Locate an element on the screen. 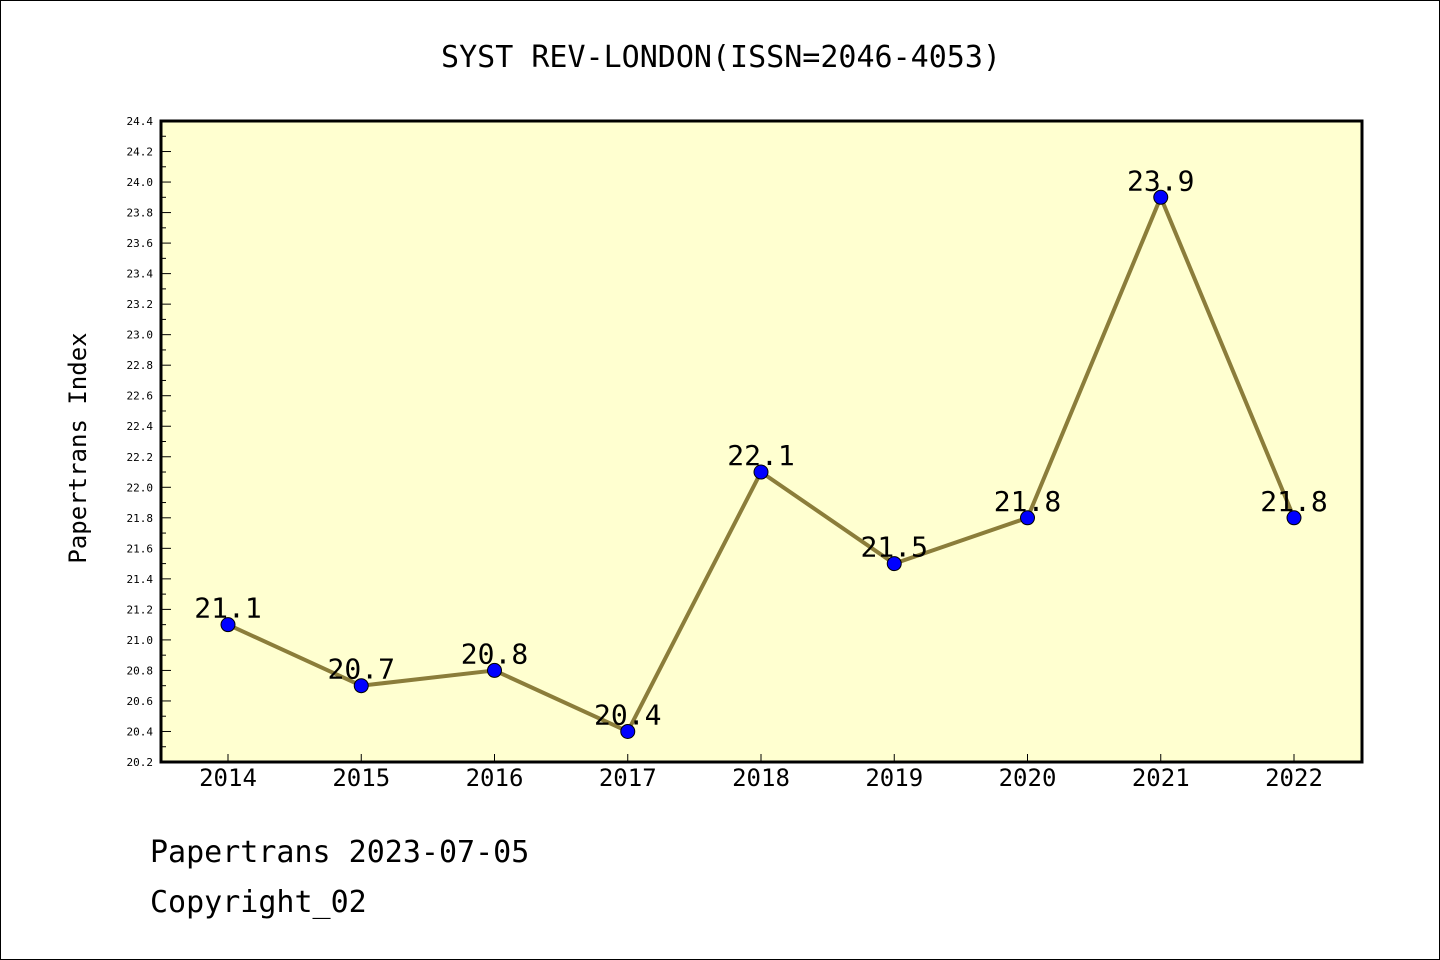 The height and width of the screenshot is (960, 1440). x-tick-label: 2020 is located at coordinates (1028, 778).